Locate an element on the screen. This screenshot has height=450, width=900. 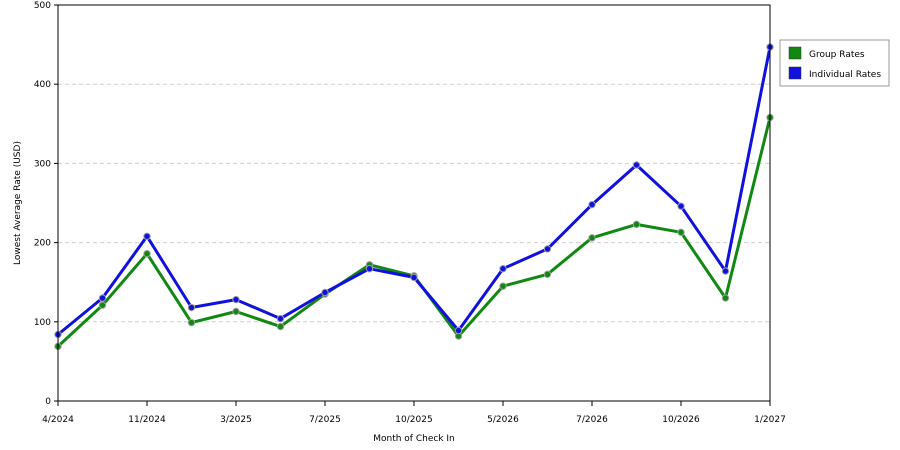
x-tick-label: 3/2025 is located at coordinates (236, 420).